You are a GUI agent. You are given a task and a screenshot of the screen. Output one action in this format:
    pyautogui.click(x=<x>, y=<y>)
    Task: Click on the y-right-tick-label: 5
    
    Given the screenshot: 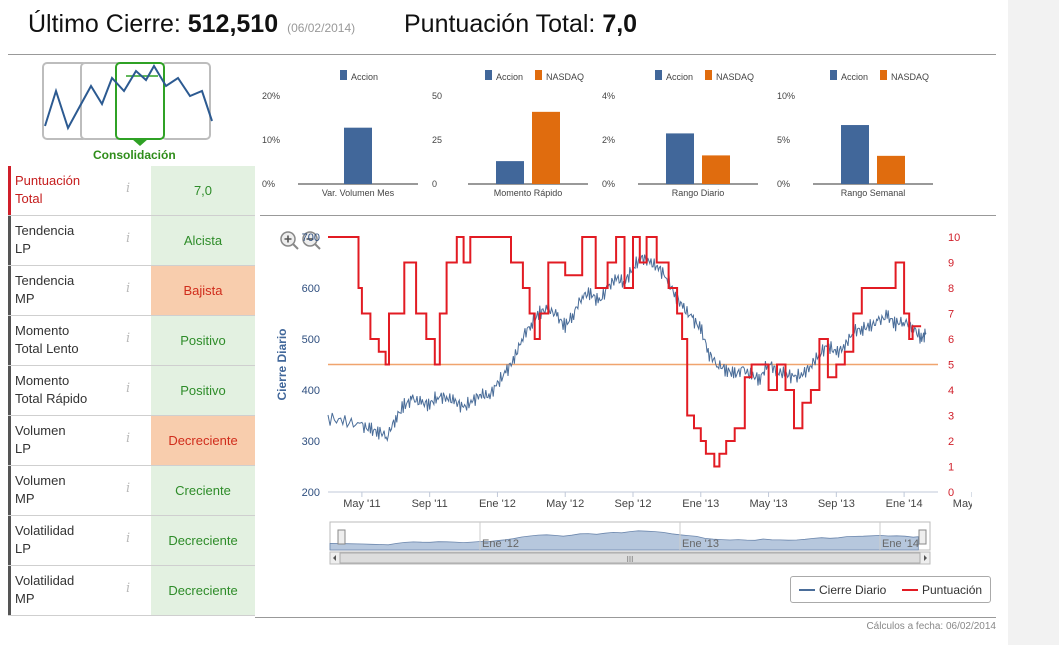 What is the action you would take?
    pyautogui.click(x=951, y=366)
    